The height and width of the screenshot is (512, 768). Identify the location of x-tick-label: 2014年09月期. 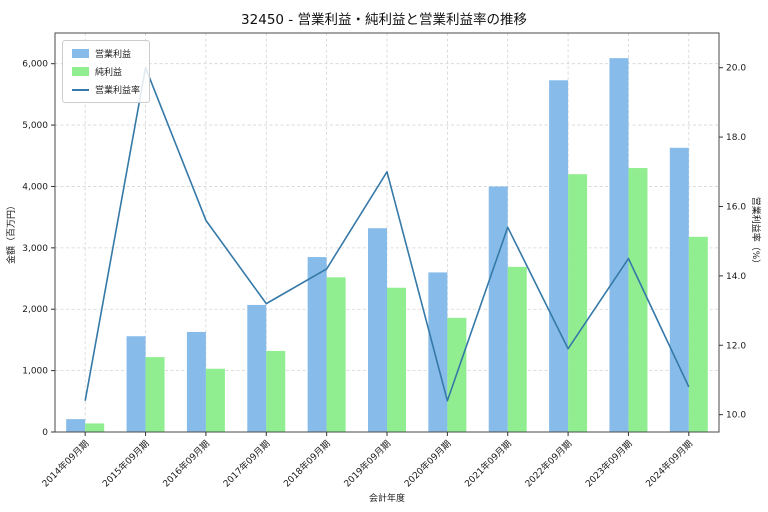
(65, 464).